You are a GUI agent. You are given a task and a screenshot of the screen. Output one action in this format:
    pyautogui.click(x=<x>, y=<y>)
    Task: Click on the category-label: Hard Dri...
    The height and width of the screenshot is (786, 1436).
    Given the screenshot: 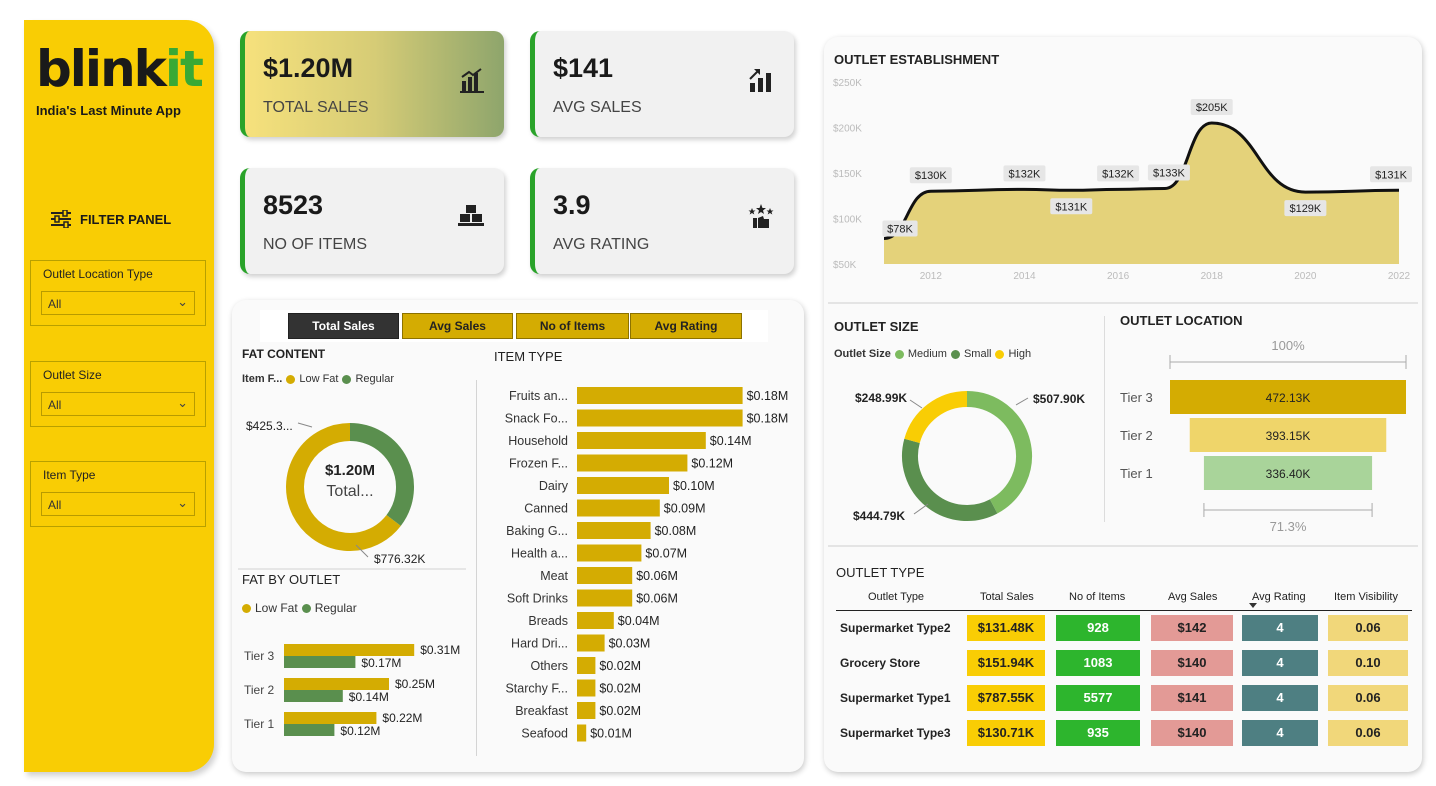 What is the action you would take?
    pyautogui.click(x=539, y=644)
    